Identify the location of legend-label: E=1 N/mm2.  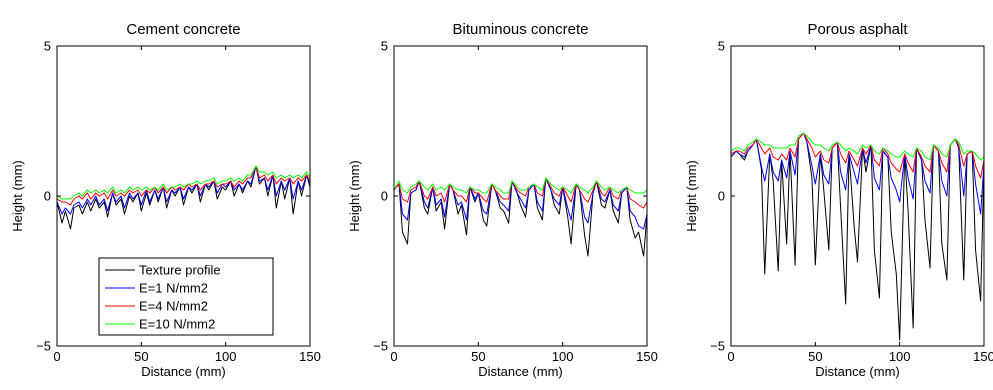
(173, 288).